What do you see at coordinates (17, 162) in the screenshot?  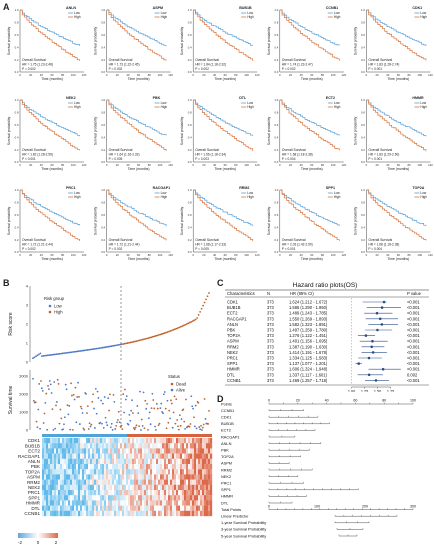 I see `km-ytick-label: 0.0` at bounding box center [17, 162].